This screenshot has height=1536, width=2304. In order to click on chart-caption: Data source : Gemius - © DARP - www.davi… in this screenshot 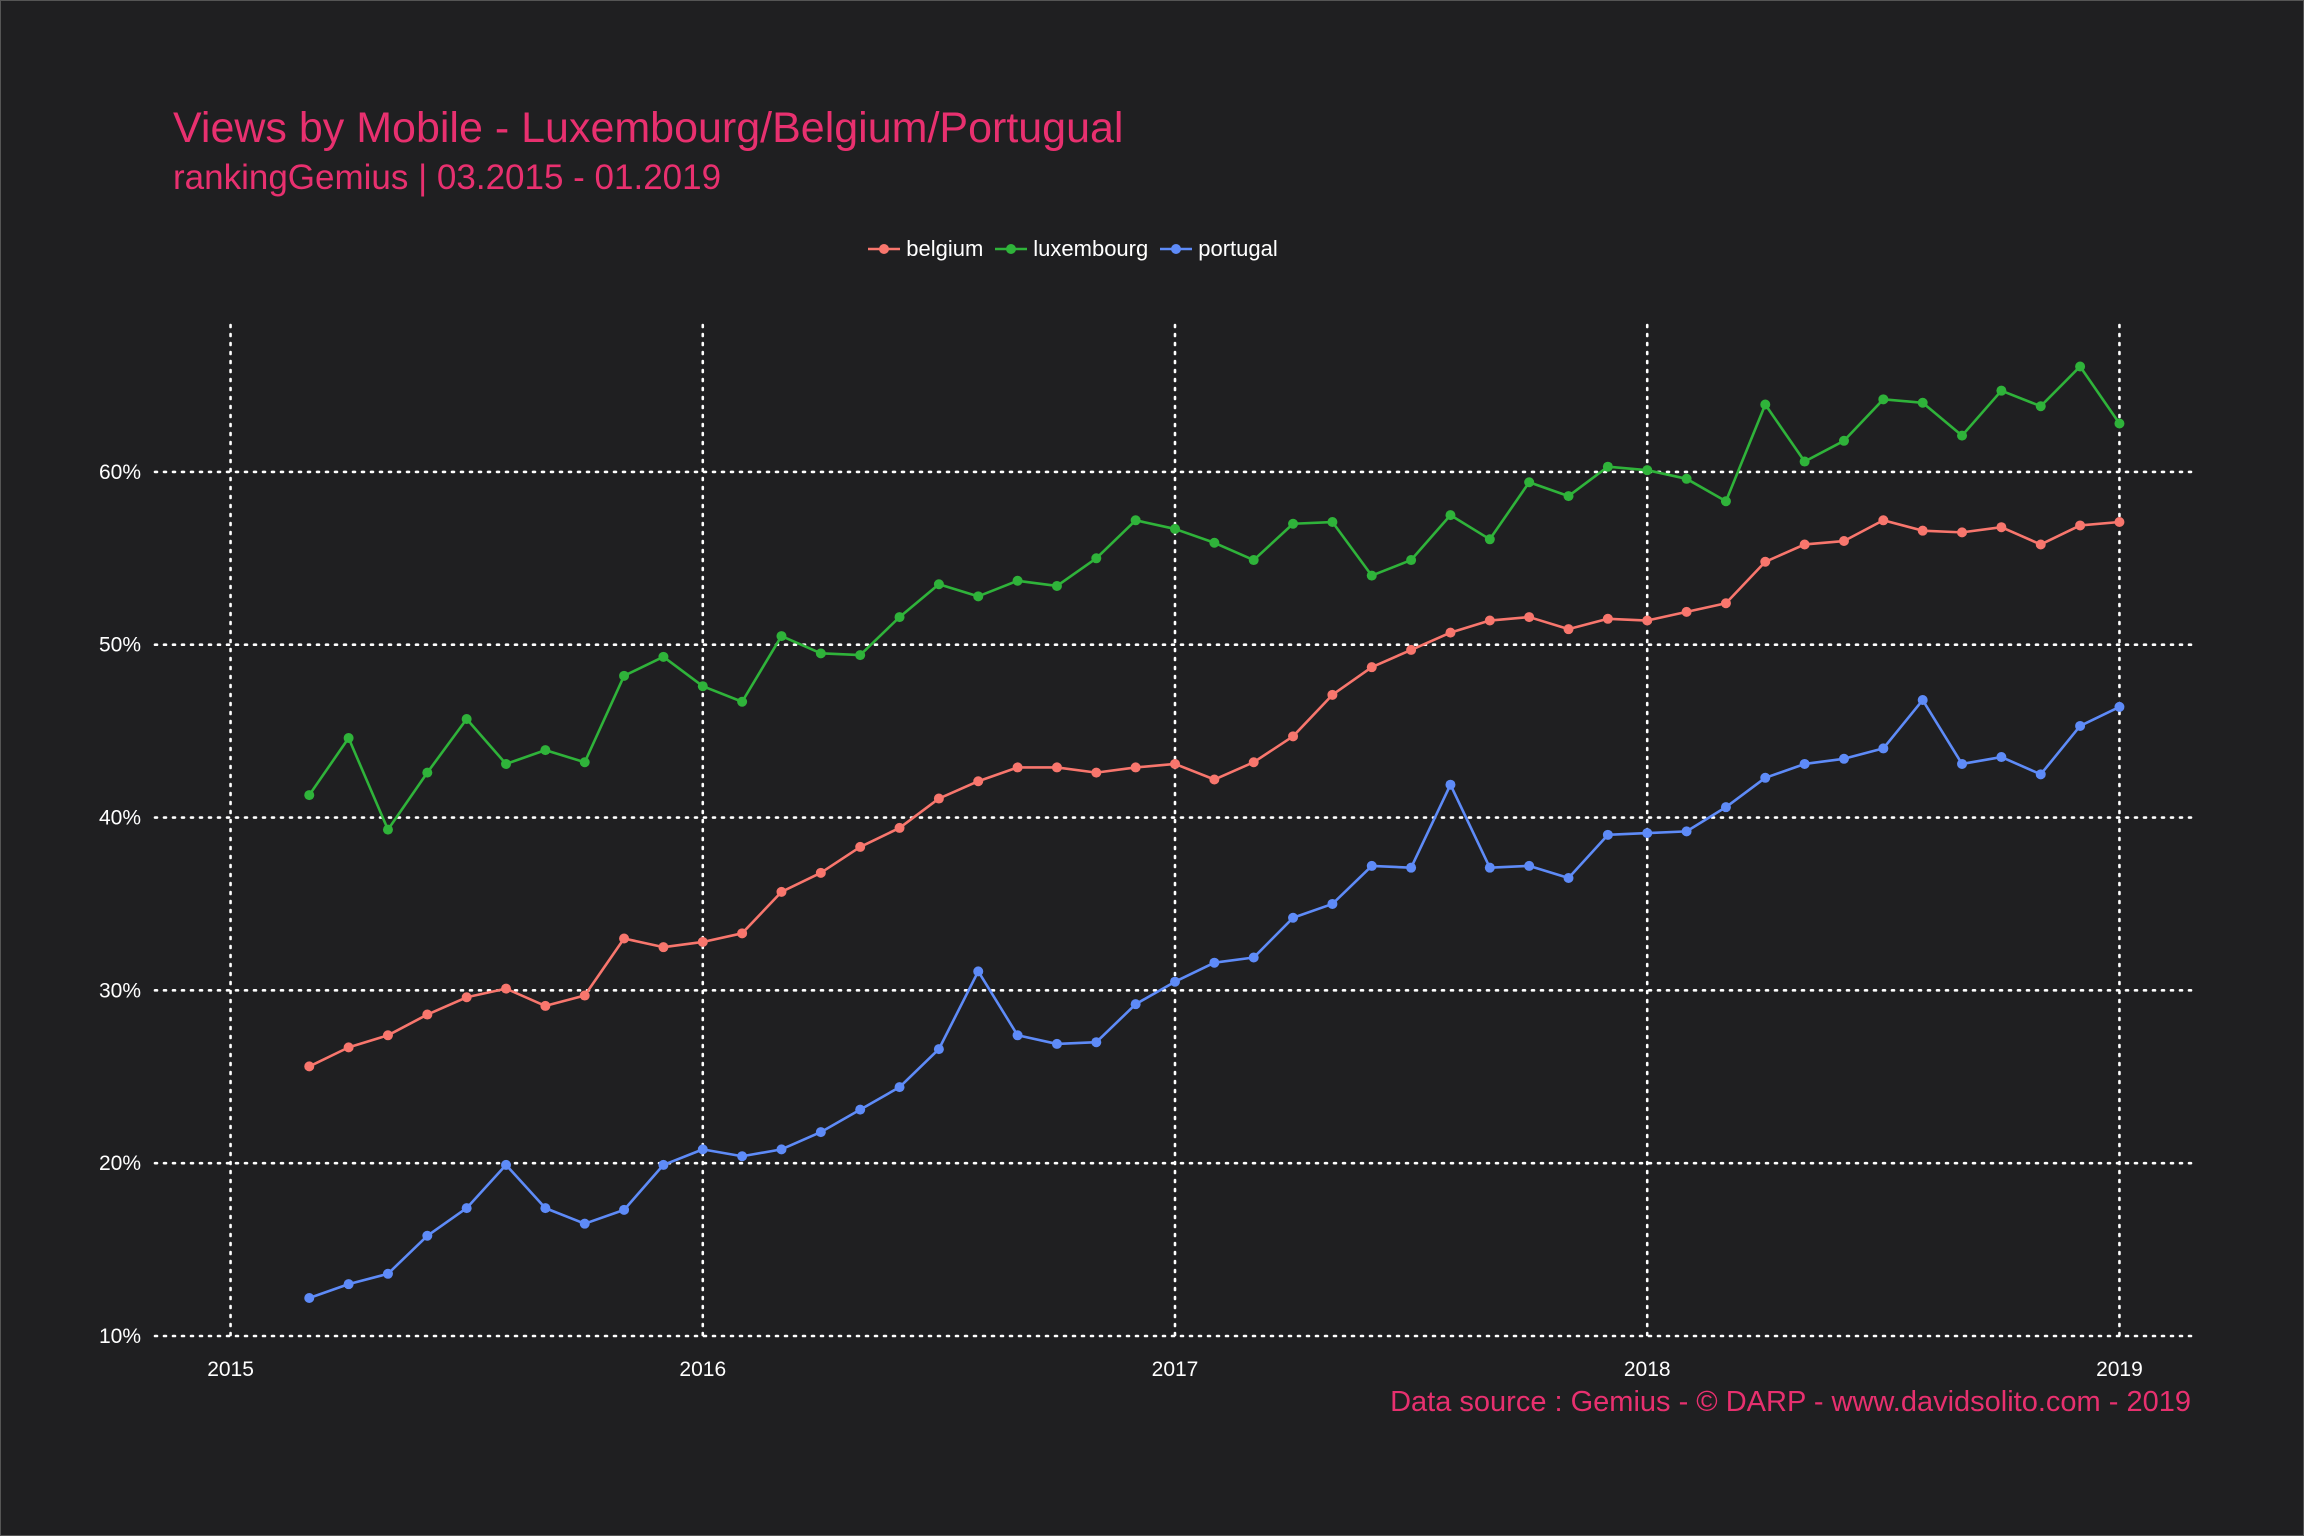, I will do `click(1790, 1402)`.